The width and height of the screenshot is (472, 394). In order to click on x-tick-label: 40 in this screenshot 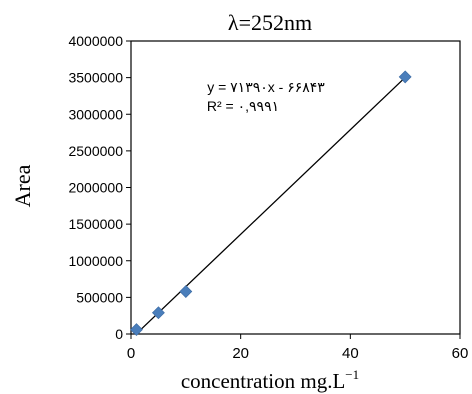, I will do `click(350, 353)`.